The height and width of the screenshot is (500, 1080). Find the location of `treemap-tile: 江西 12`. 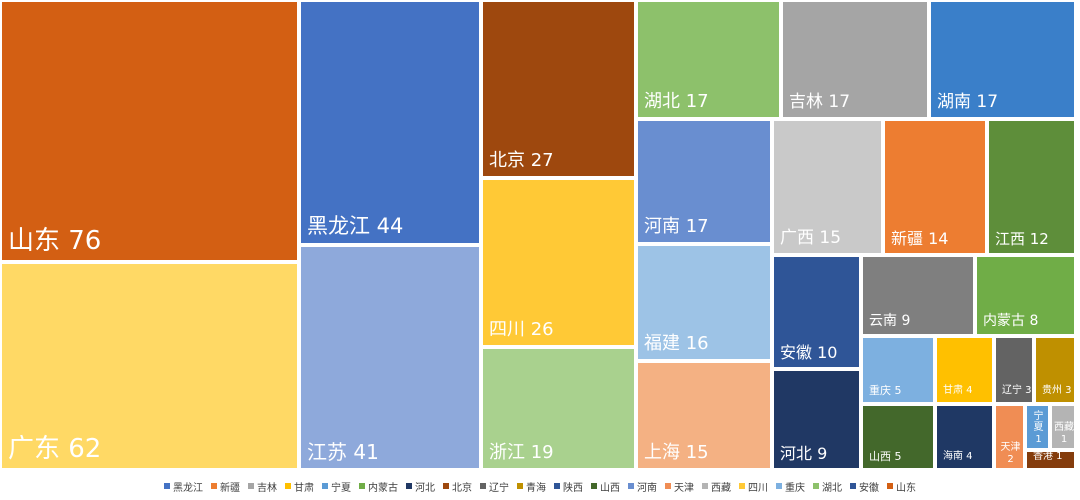

treemap-tile: 江西 12 is located at coordinates (1031, 187).